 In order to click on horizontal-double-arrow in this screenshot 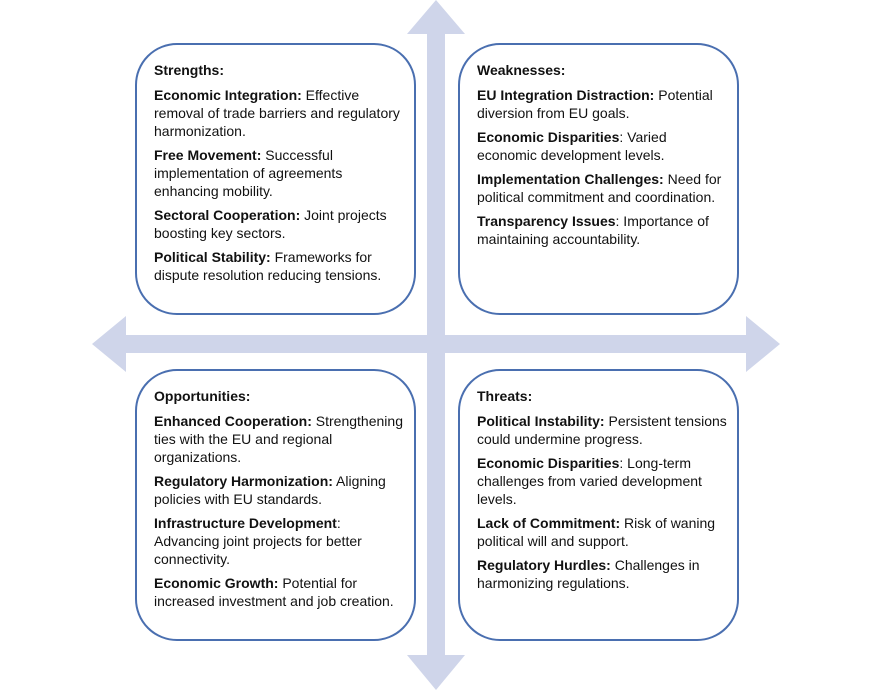, I will do `click(436, 344)`.